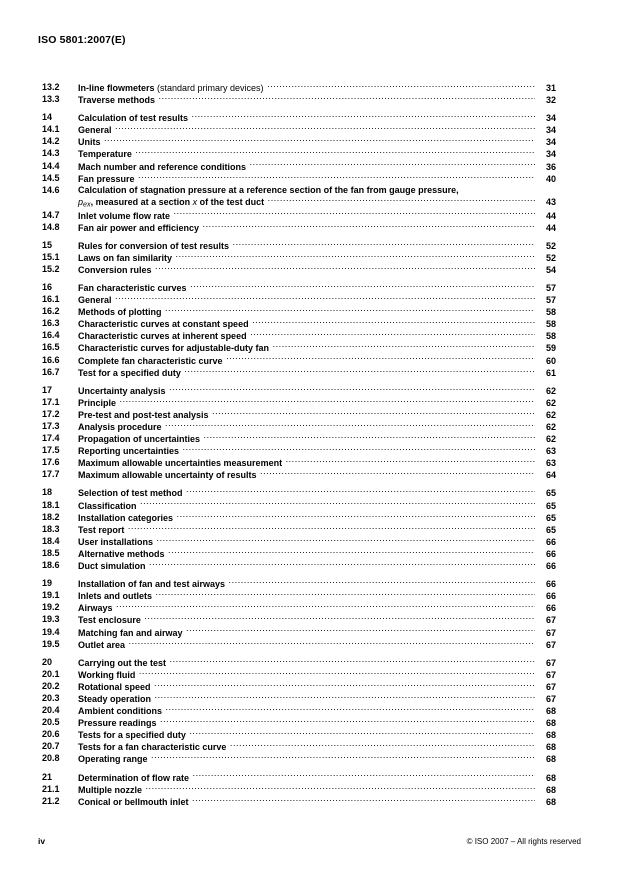 The height and width of the screenshot is (877, 619). Describe the element at coordinates (299, 554) in the screenshot. I see `toc-entry: 18.5 Alternative methods 66` at that location.